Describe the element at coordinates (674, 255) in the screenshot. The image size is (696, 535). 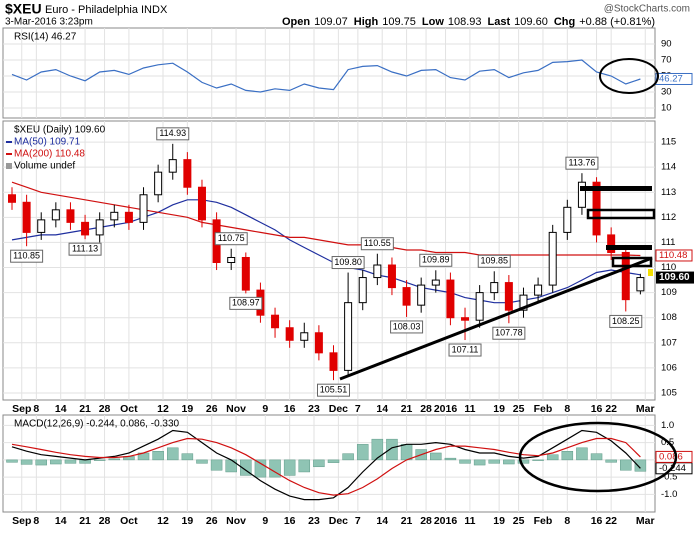
I see `value-box` at that location.